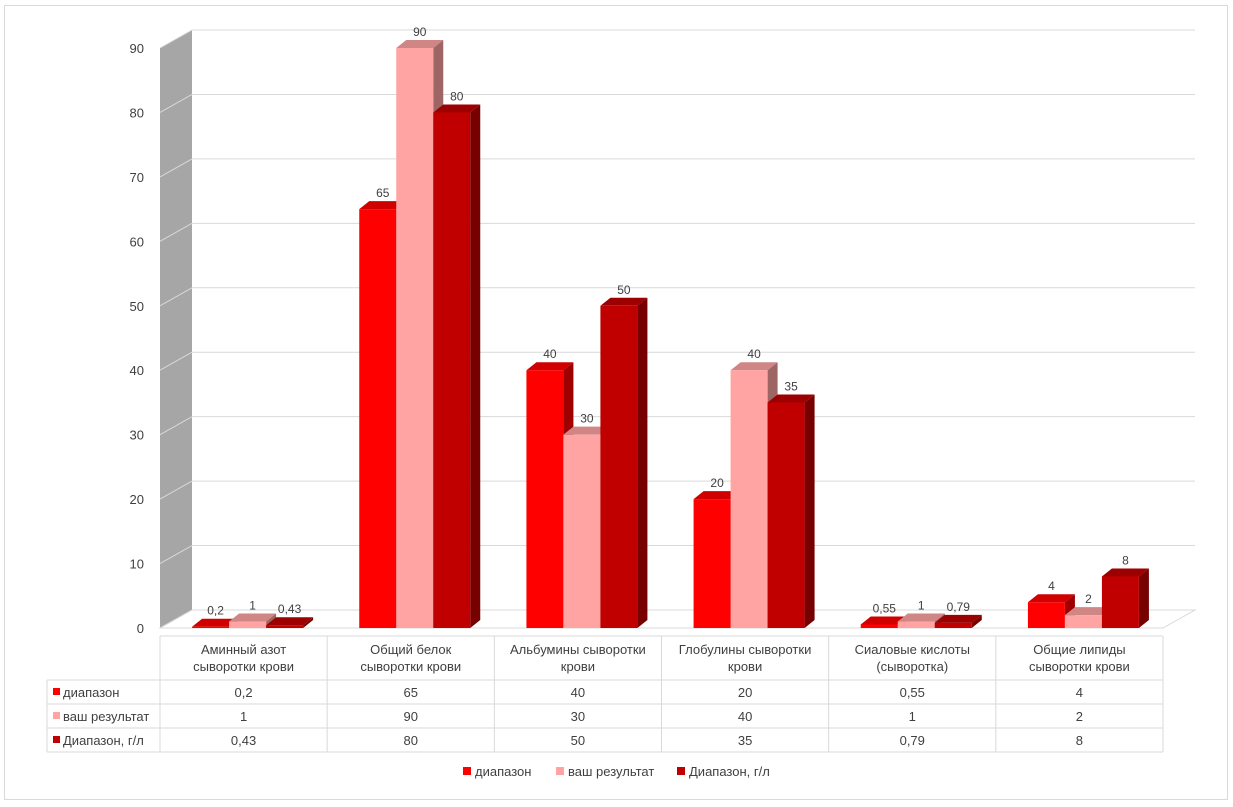  Describe the element at coordinates (912, 666) in the screenshot. I see `category-label: (сыворотка)` at that location.